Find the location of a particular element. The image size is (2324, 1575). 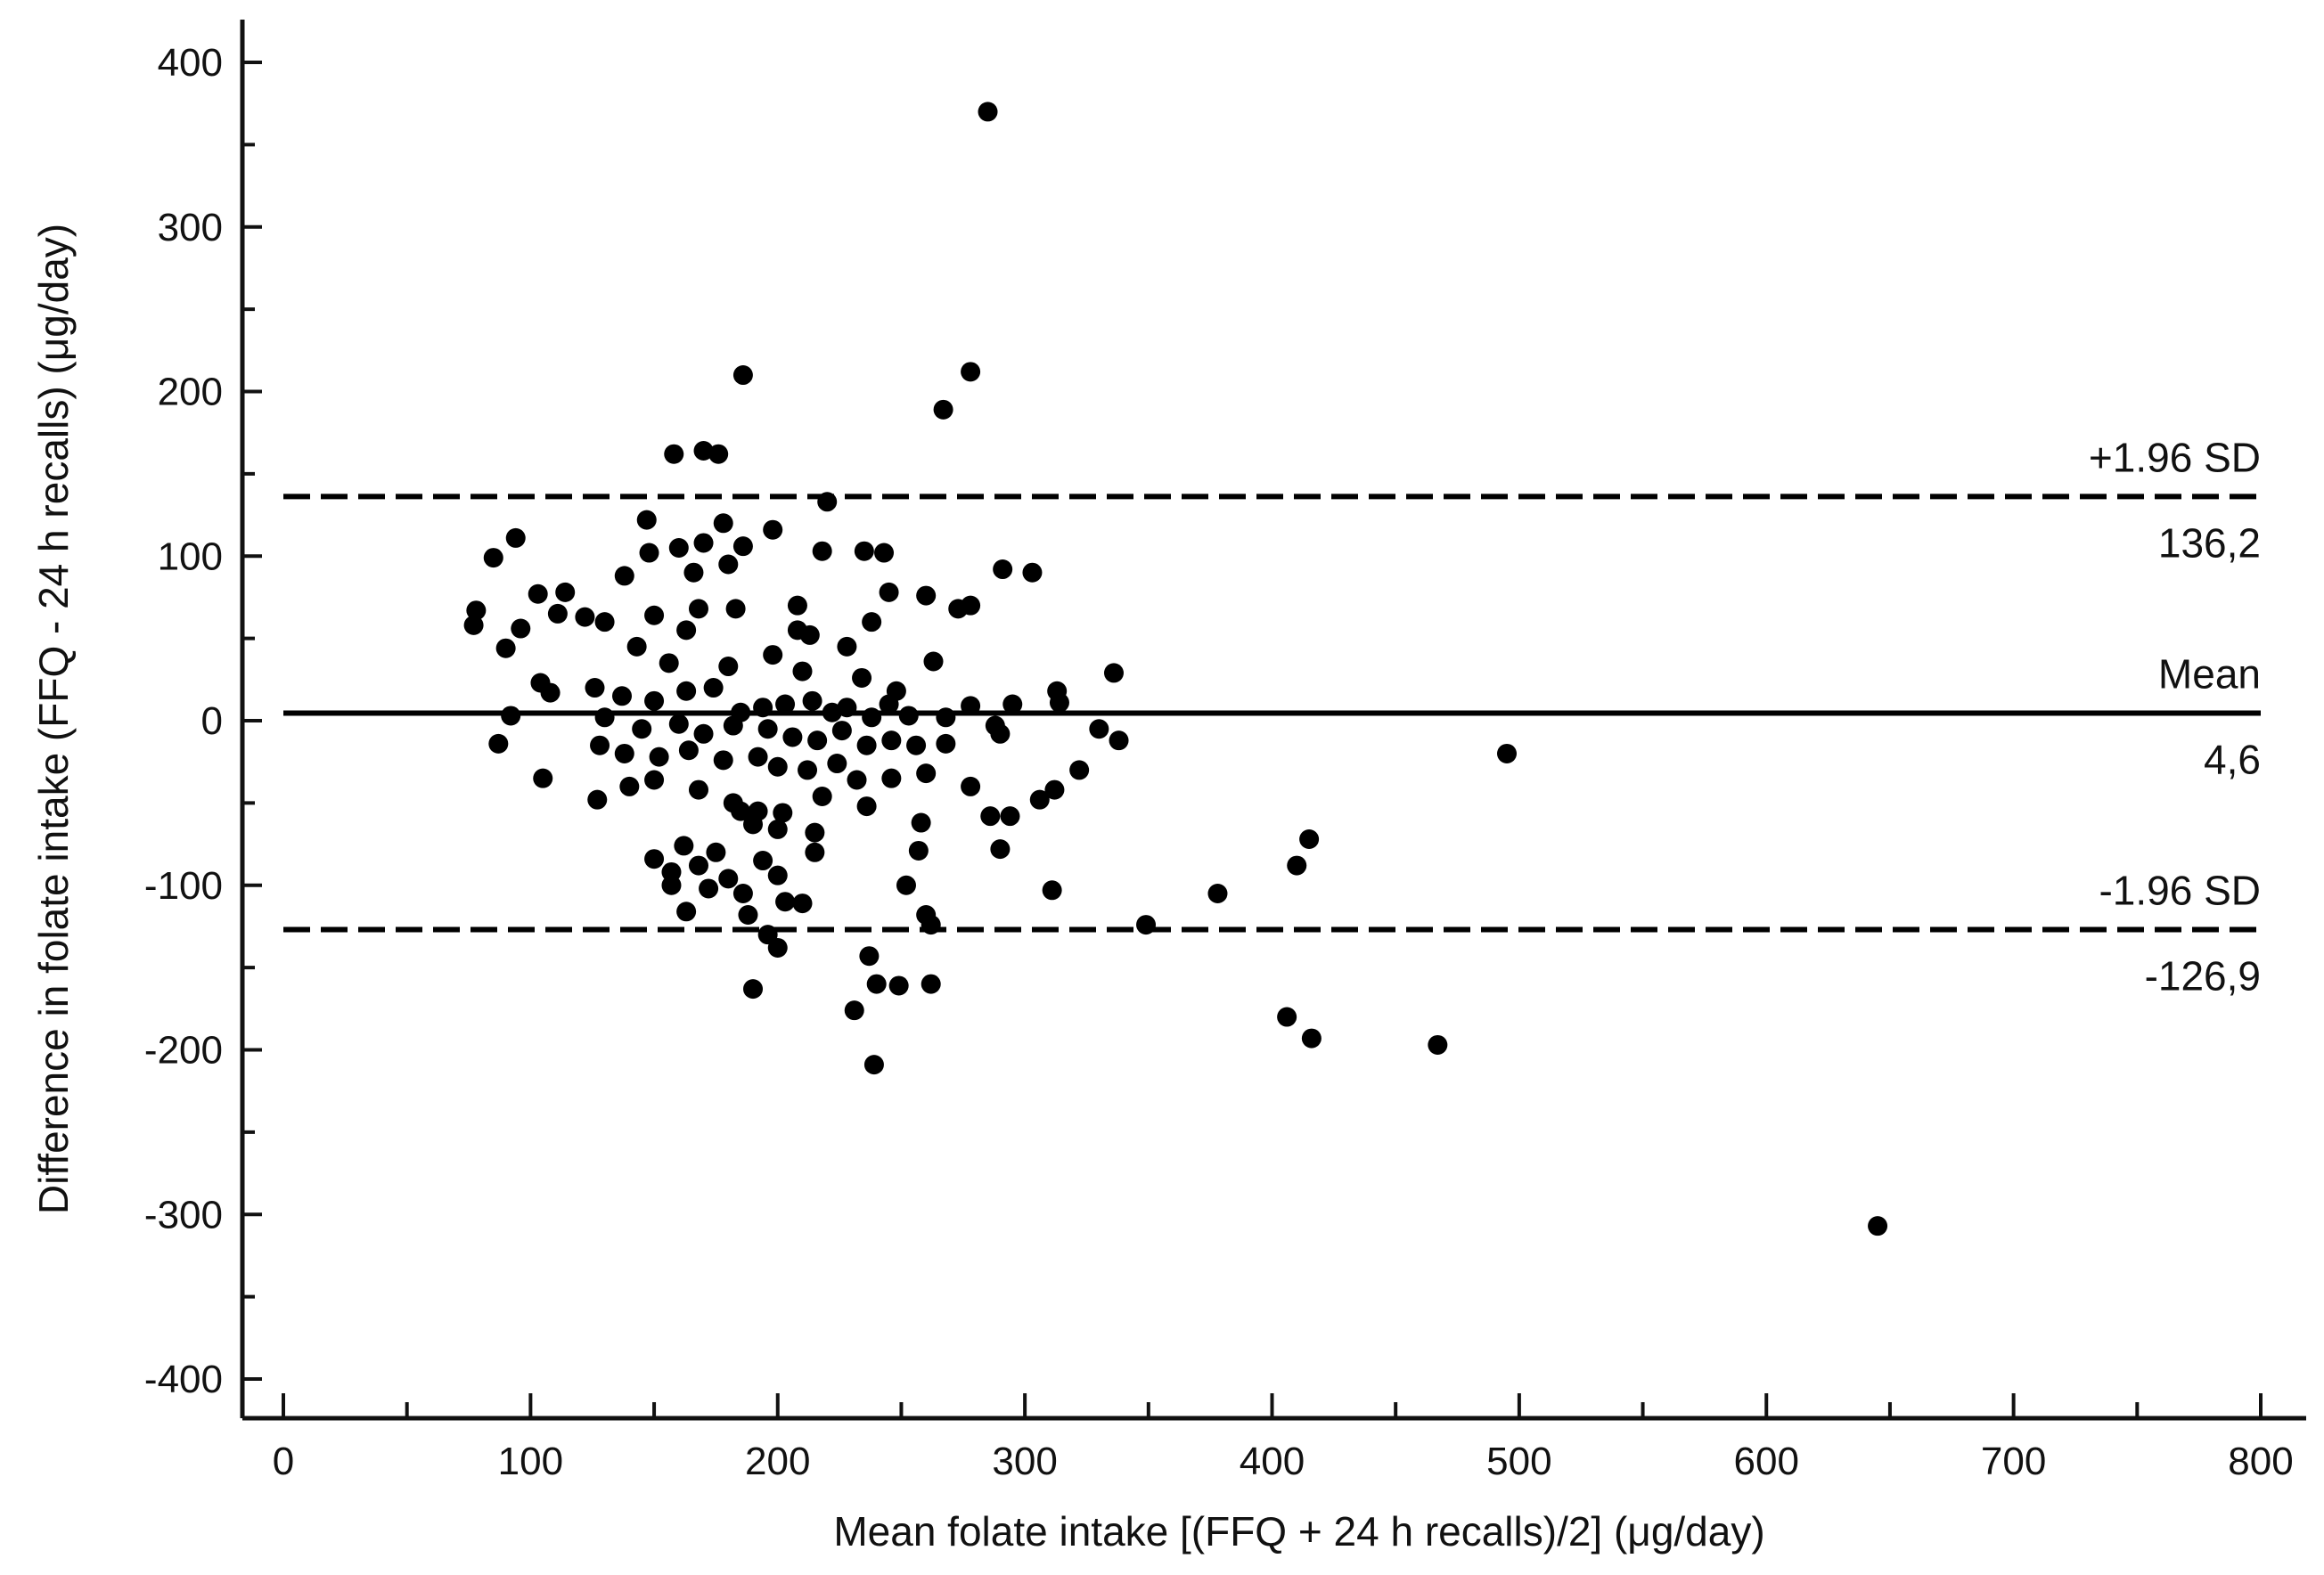

x-tick-label: 200 is located at coordinates (777, 1461).